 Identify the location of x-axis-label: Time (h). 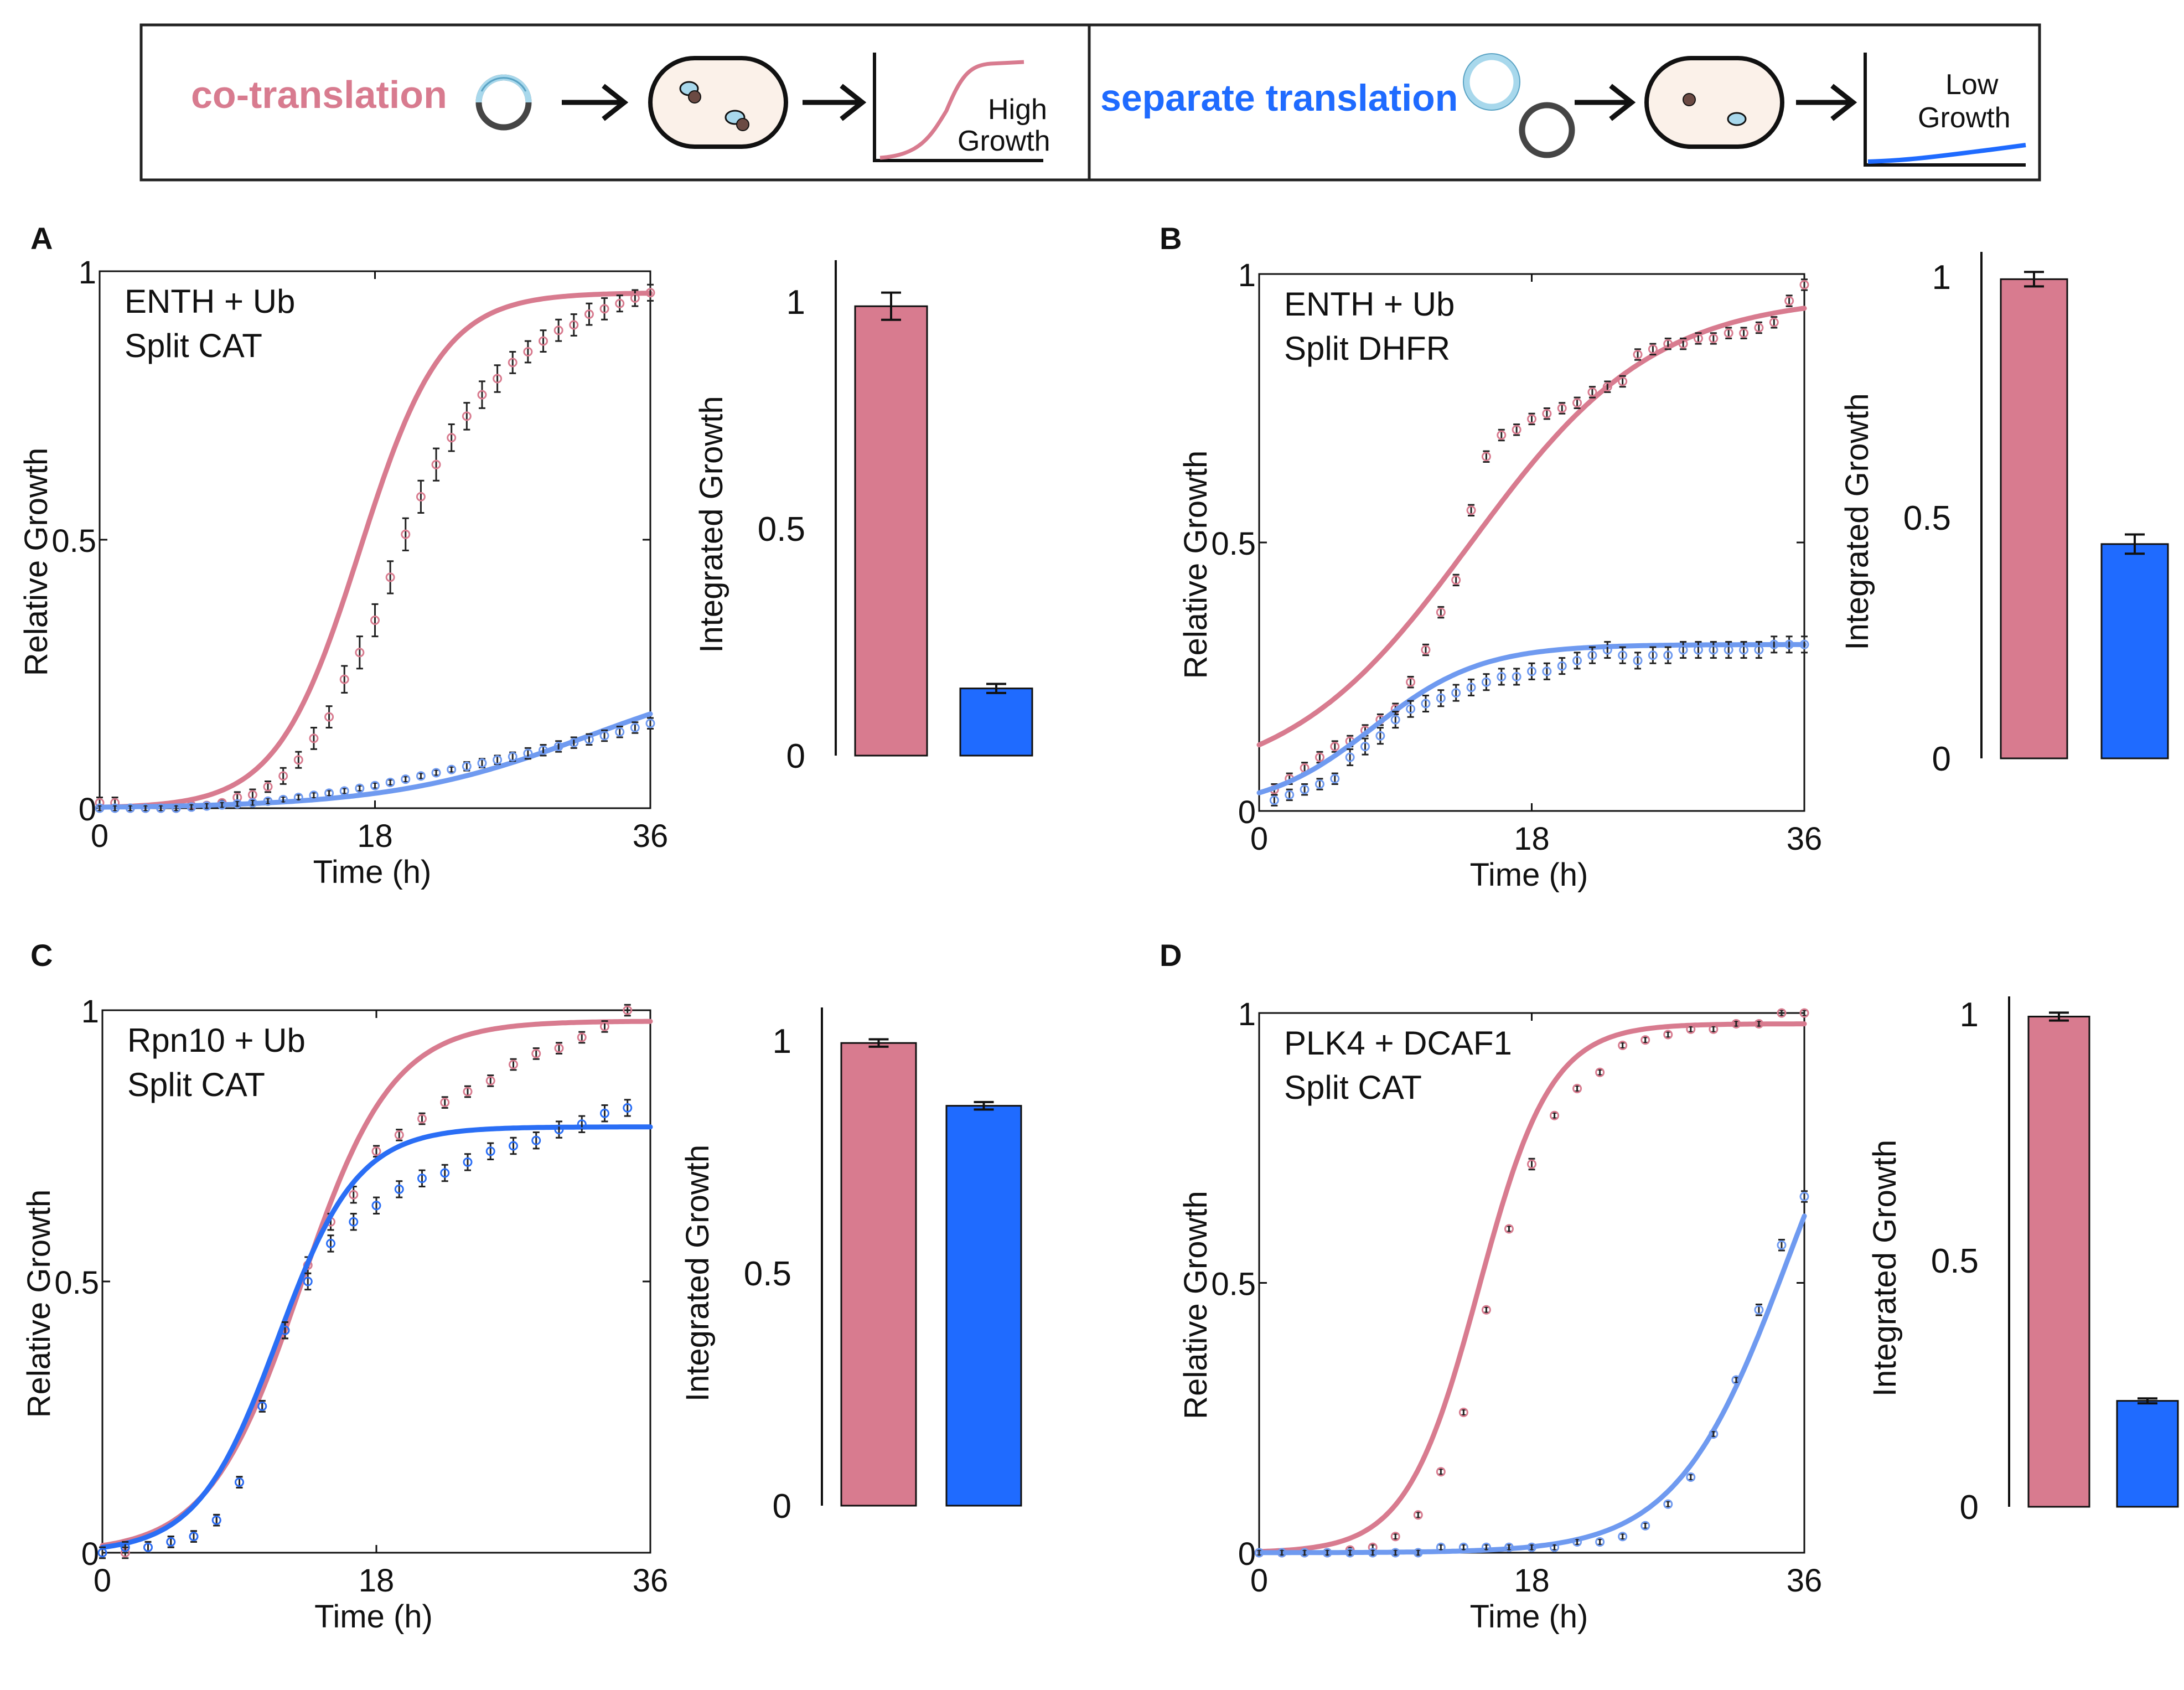
(1529, 875).